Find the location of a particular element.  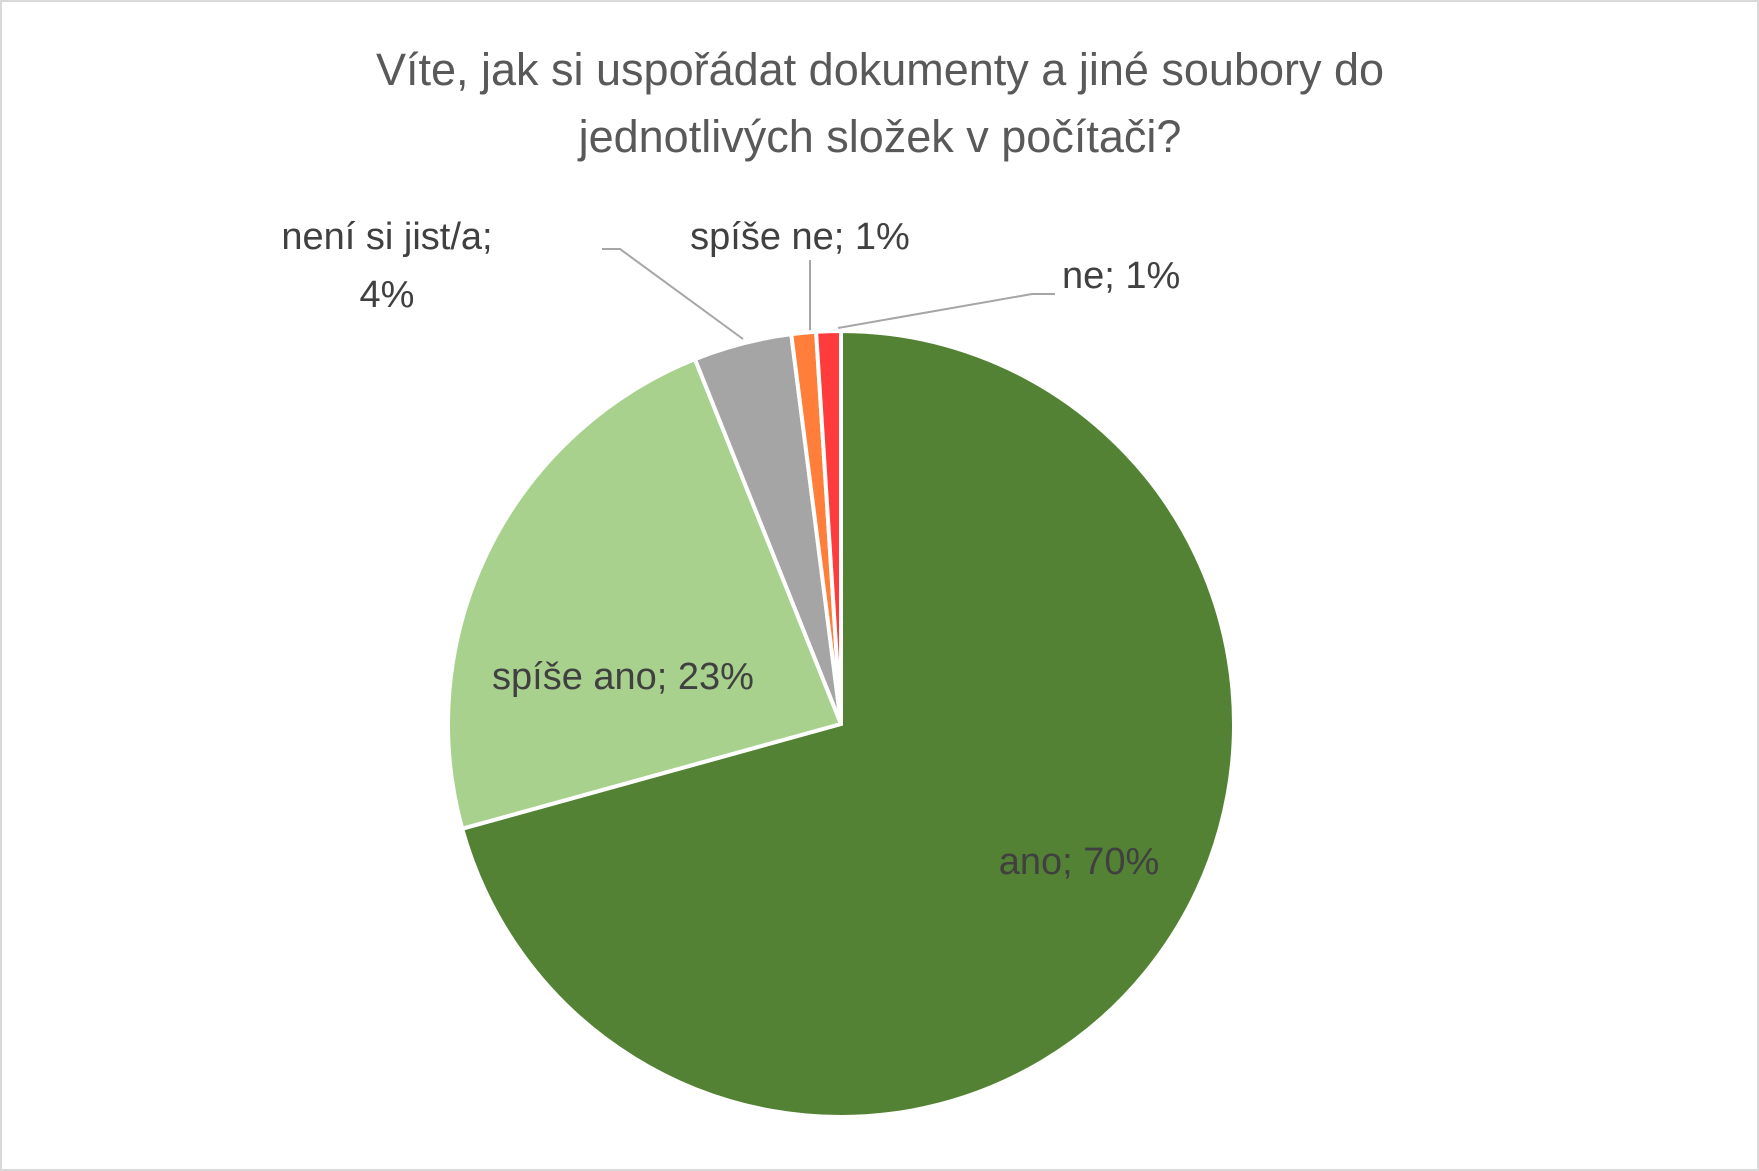

data-label: ne; 1% is located at coordinates (1121, 276).